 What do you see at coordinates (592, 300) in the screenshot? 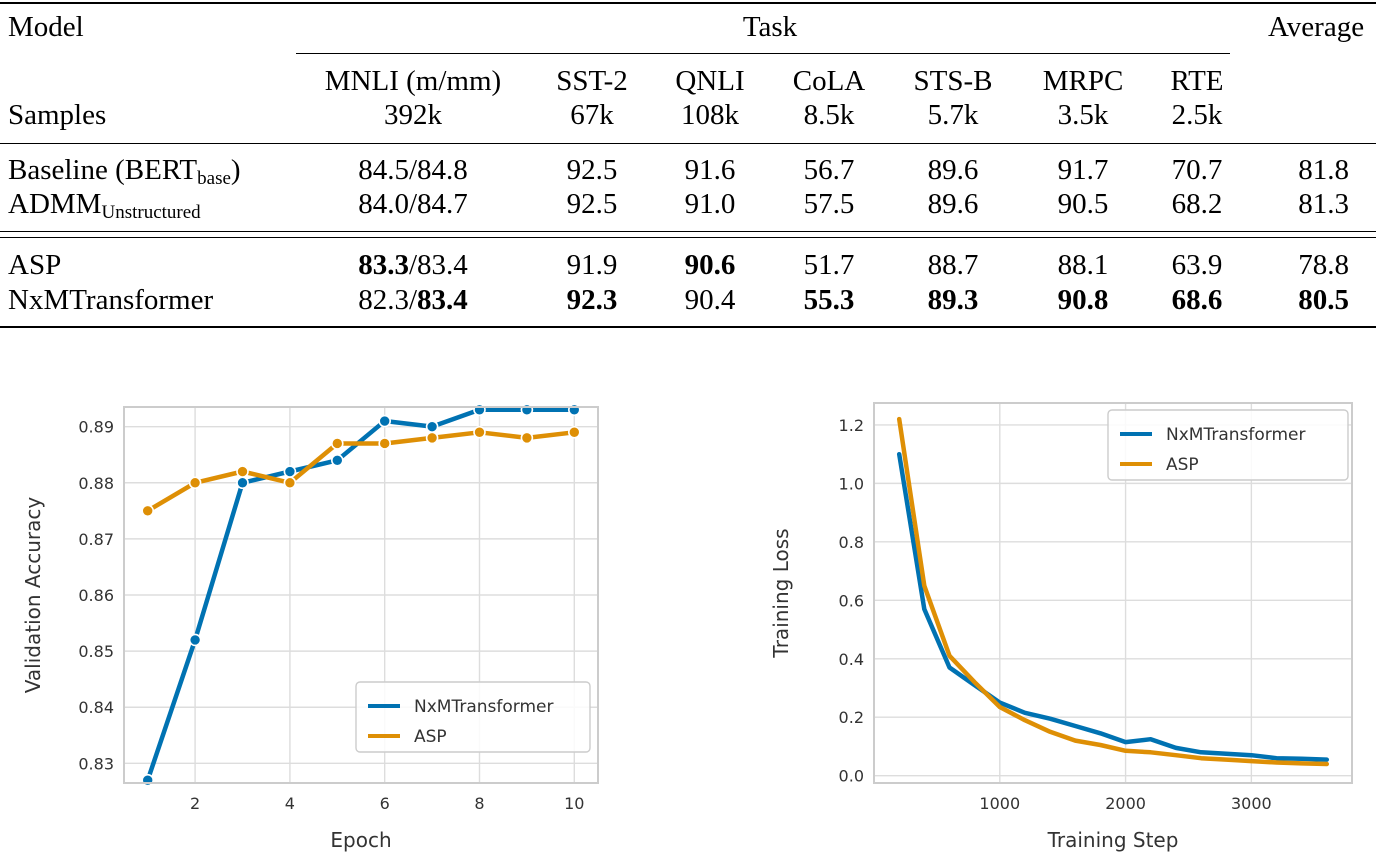
I see `sst2-score: 92.3` at bounding box center [592, 300].